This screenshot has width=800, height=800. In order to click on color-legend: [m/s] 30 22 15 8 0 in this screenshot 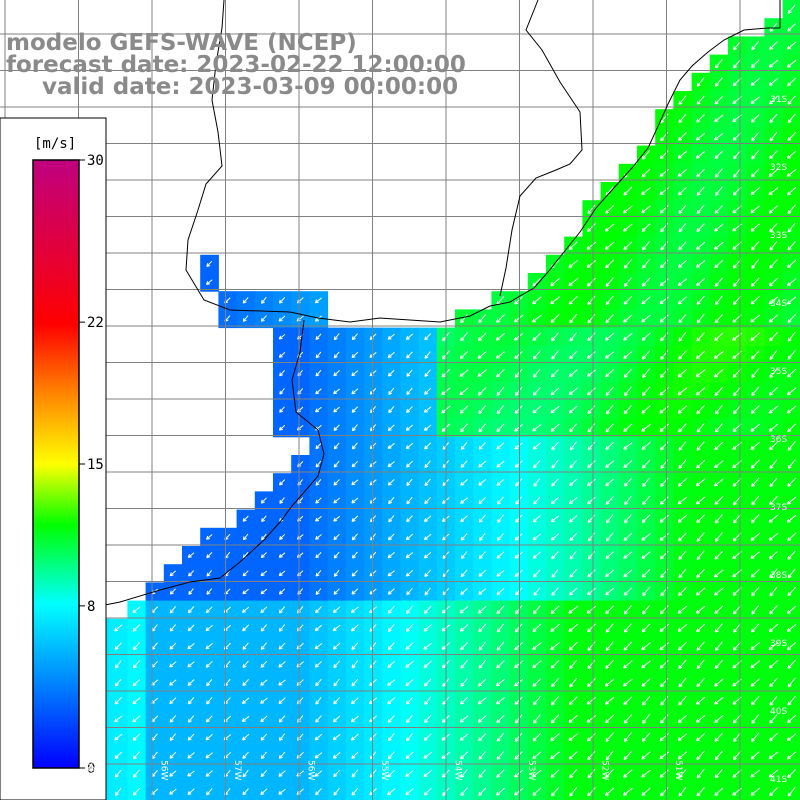, I will do `click(53, 458)`.